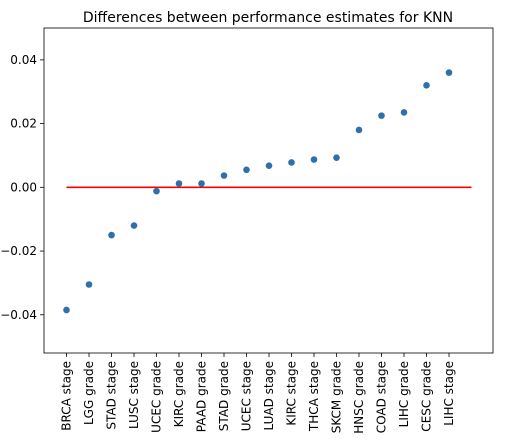 The width and height of the screenshot is (505, 445). Describe the element at coordinates (18, 315) in the screenshot. I see `y-tick-label: −0.04` at that location.